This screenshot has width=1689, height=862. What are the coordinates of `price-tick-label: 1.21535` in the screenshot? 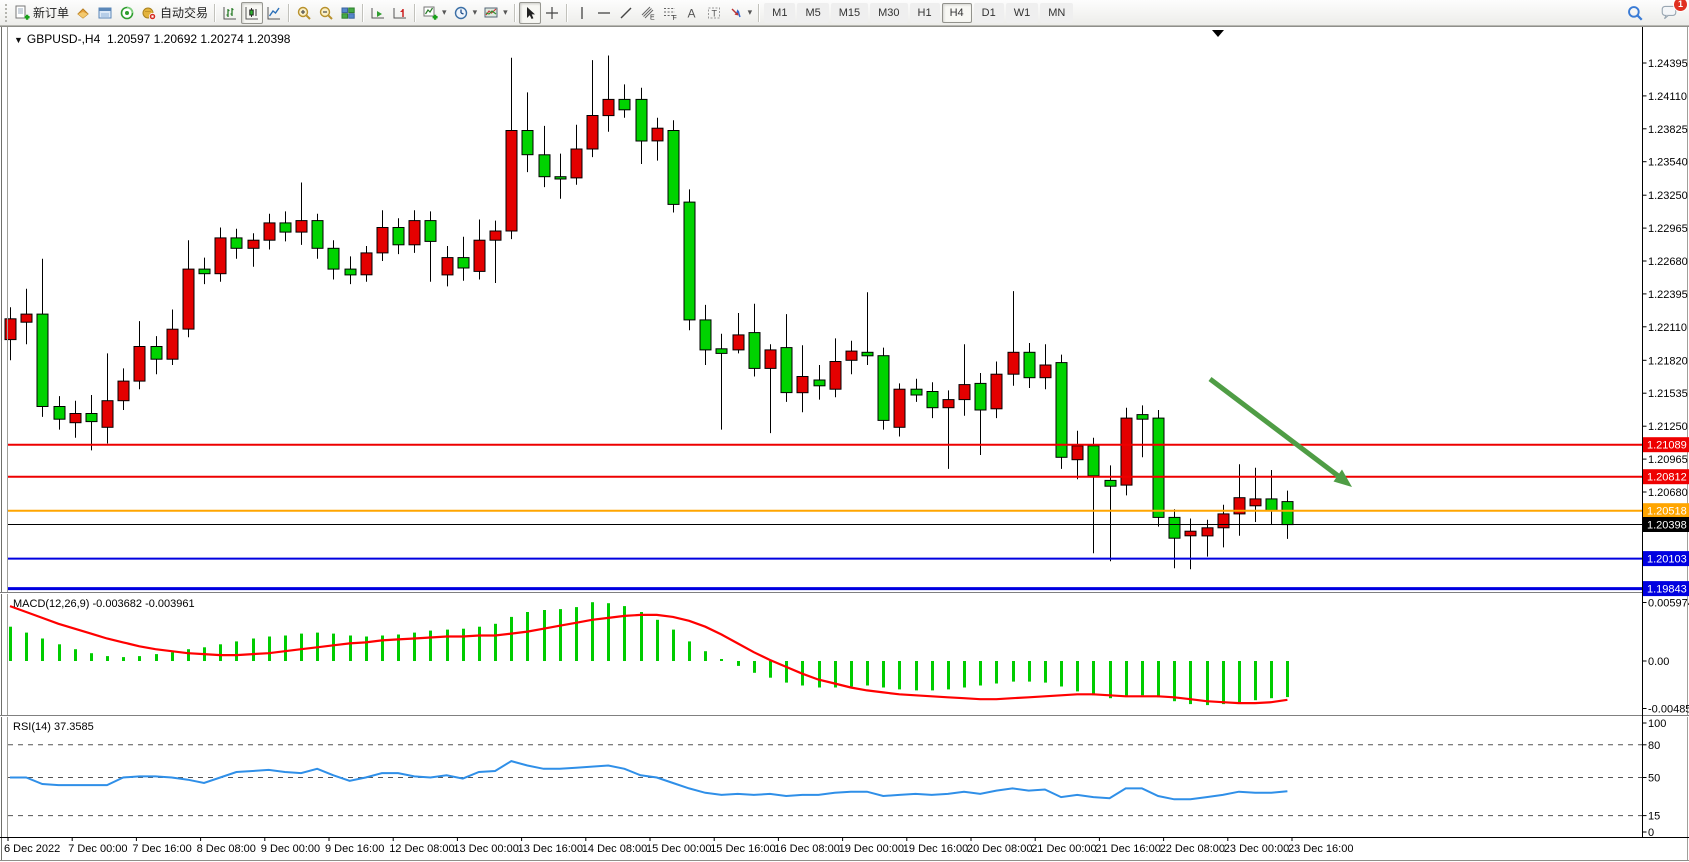 It's located at (1668, 394).